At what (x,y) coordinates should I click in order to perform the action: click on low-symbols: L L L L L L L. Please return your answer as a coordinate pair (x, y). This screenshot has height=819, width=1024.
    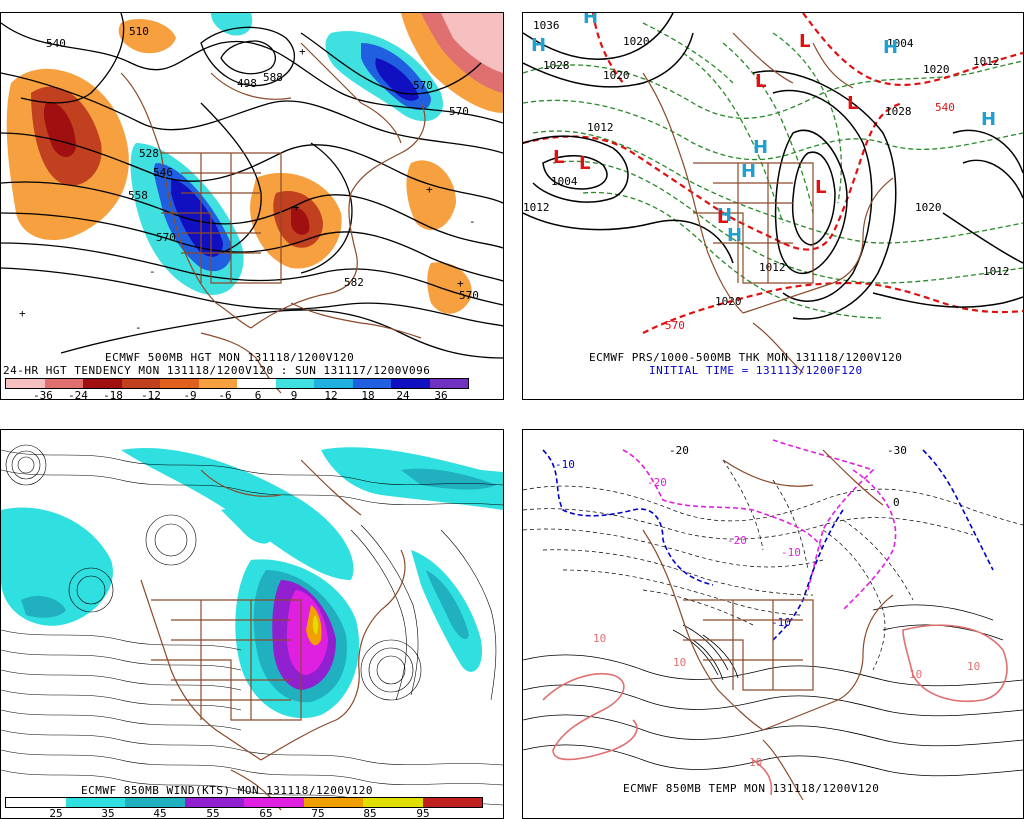
    Looking at the image, I should click on (705, 129).